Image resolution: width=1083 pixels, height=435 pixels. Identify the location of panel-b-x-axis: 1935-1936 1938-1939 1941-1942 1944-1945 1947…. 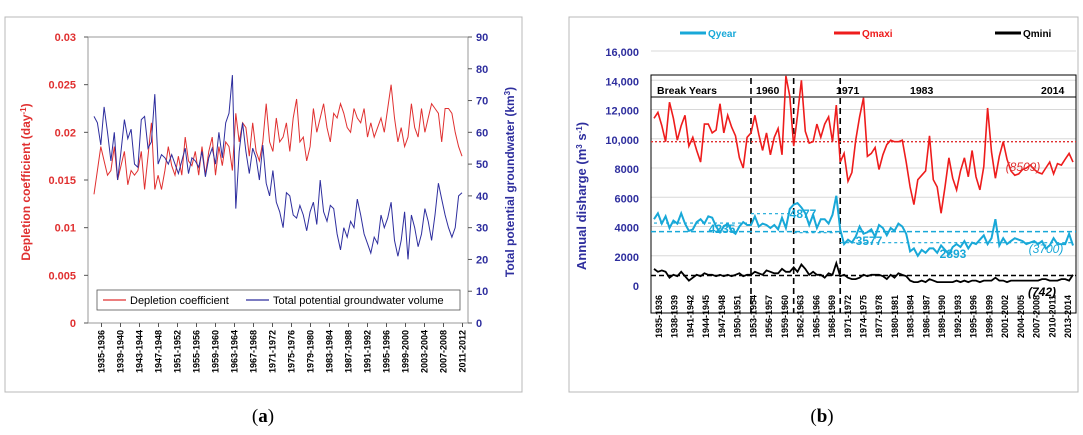
(863, 316).